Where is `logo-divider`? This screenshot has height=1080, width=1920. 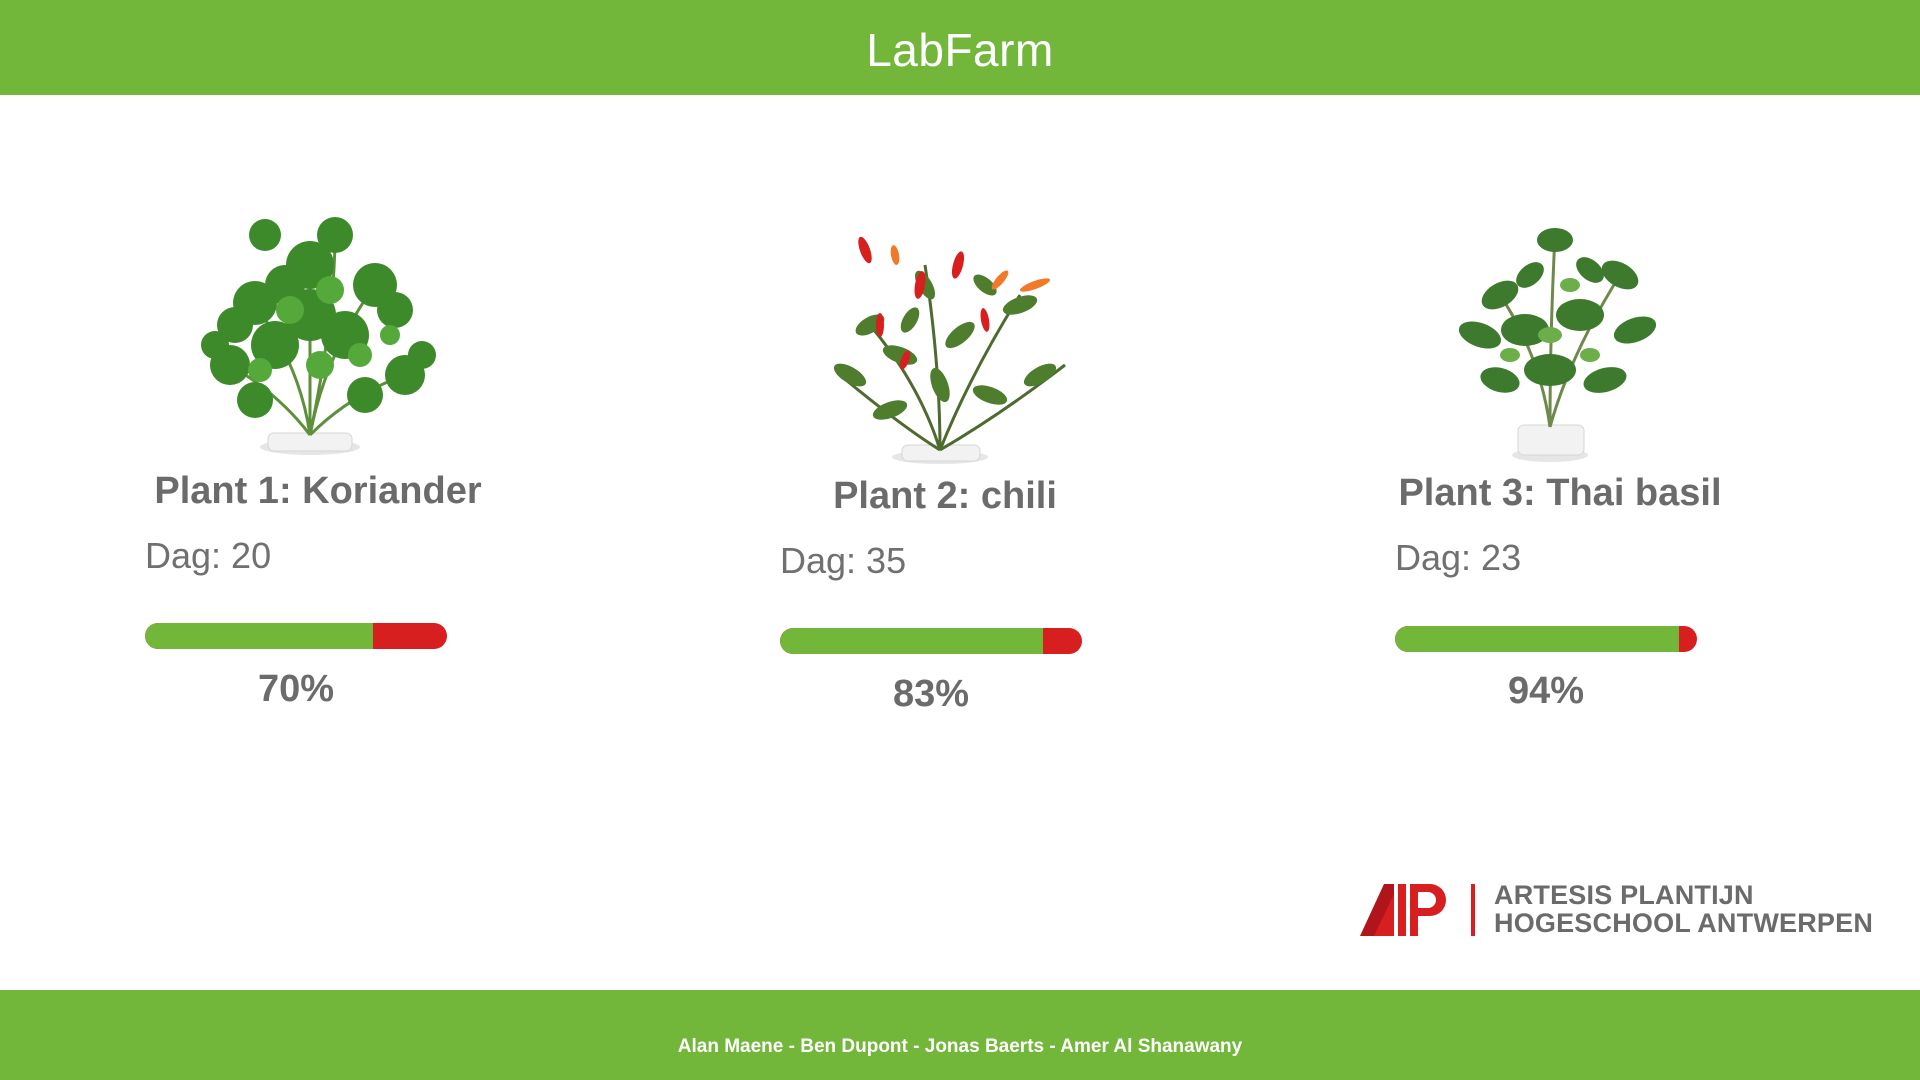
logo-divider is located at coordinates (1473, 910).